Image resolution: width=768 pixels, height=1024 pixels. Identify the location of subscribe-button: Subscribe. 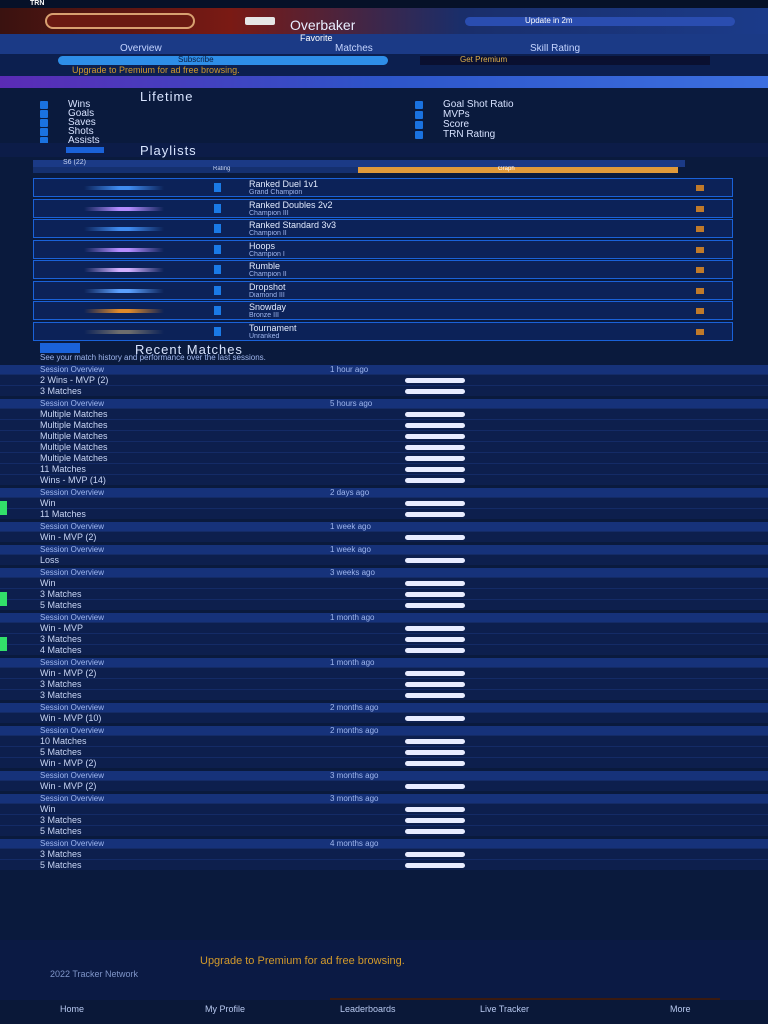
(223, 60).